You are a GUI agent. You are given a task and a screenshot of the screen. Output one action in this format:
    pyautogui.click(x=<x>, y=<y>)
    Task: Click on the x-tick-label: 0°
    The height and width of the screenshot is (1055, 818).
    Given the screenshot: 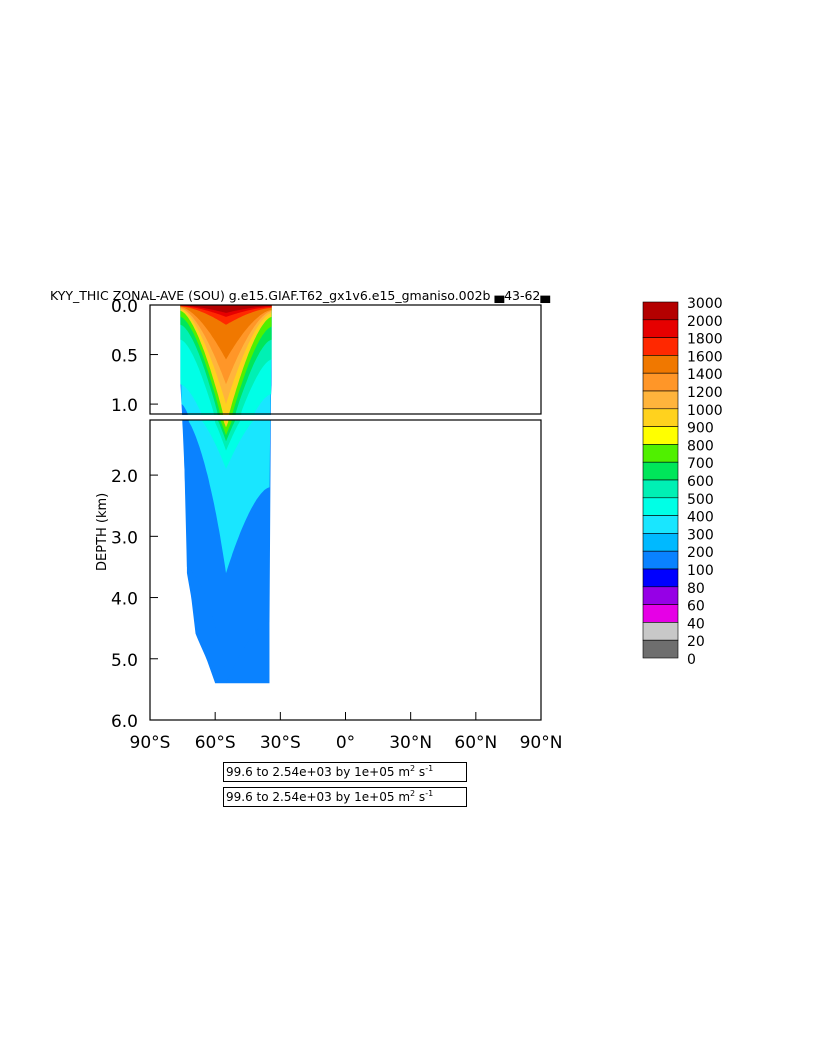 What is the action you would take?
    pyautogui.click(x=345, y=743)
    